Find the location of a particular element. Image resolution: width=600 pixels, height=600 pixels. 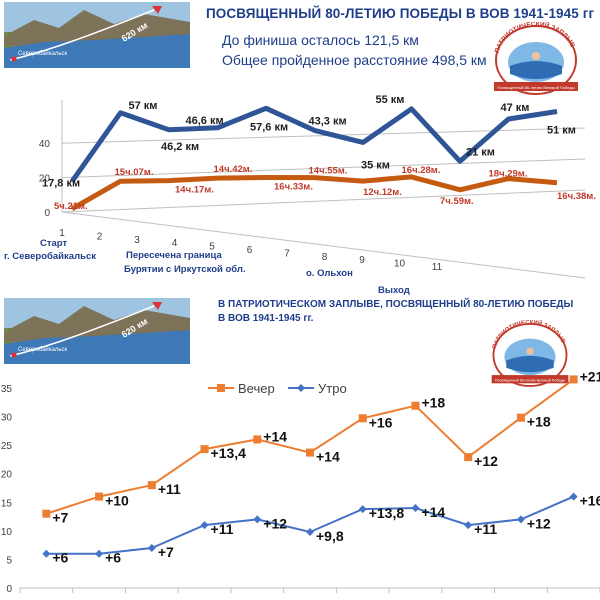

data-label-time: 14ч.42м. is located at coordinates (233, 169).